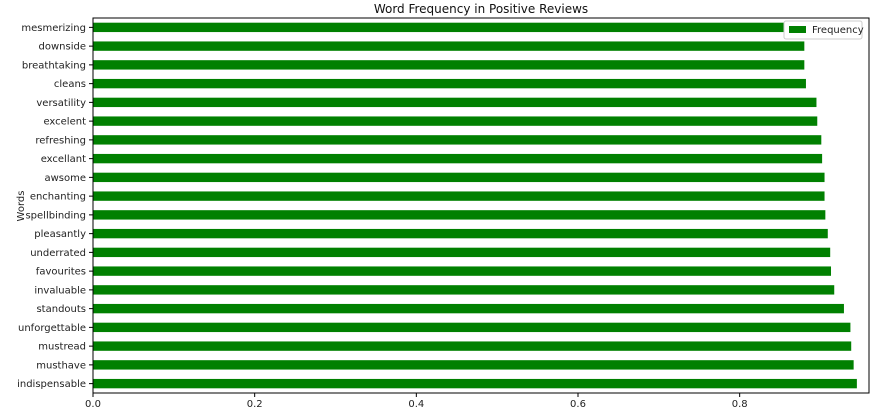 This screenshot has width=872, height=413. I want to click on x-tick-label: 0.4, so click(416, 404).